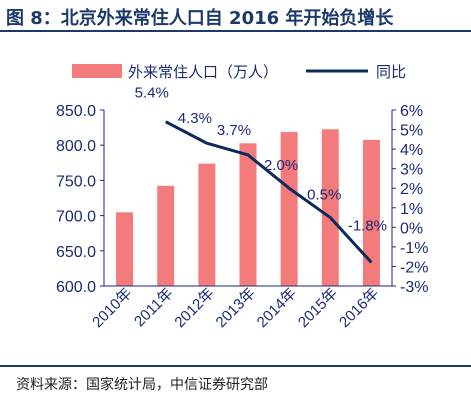 The width and height of the screenshot is (471, 405). I want to click on left-tick-label: 600.0, so click(76, 287).